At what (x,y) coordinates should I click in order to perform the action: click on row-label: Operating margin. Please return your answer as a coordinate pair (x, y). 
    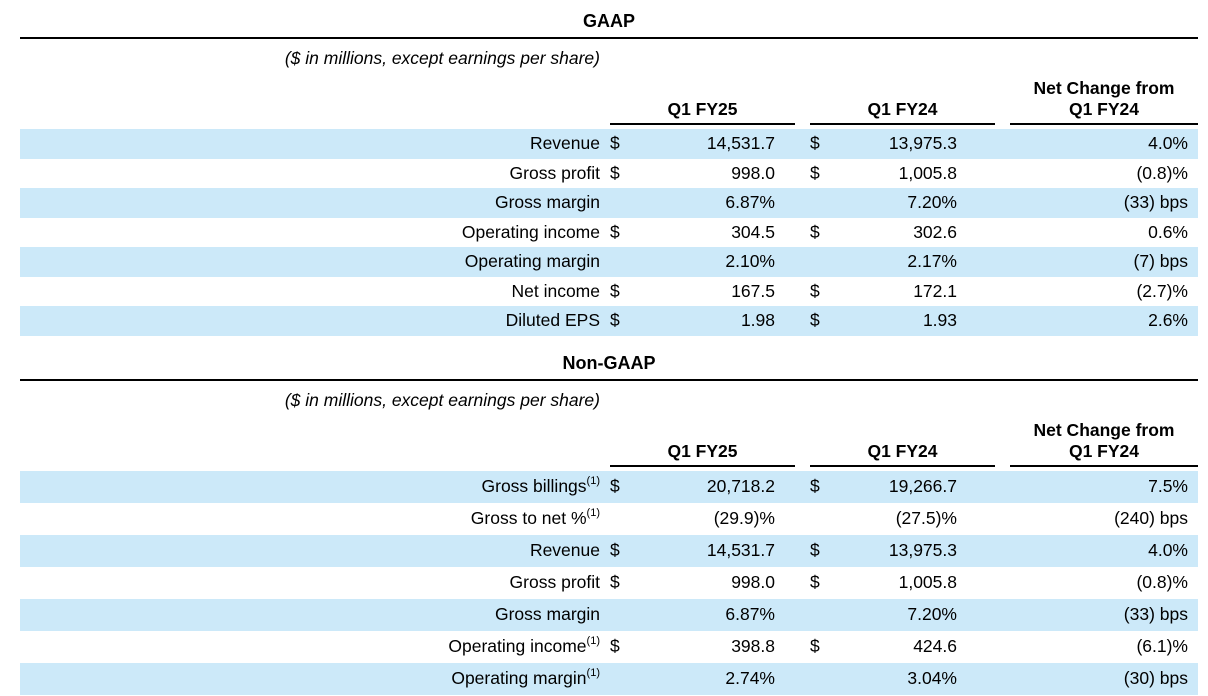
    Looking at the image, I should click on (519, 678).